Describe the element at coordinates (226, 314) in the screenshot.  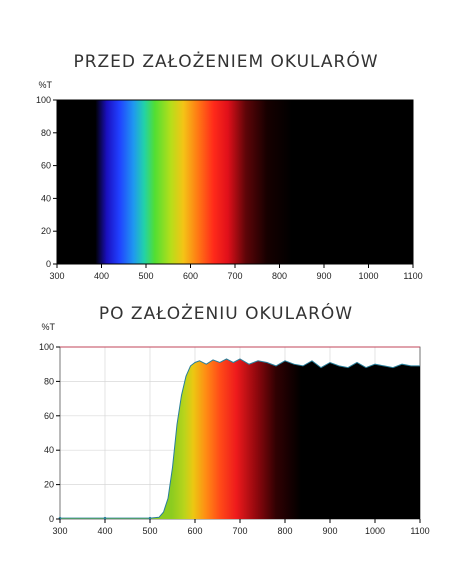
I see `chart-title-after: PO ZAŁOŻENIU OKULARÓW` at that location.